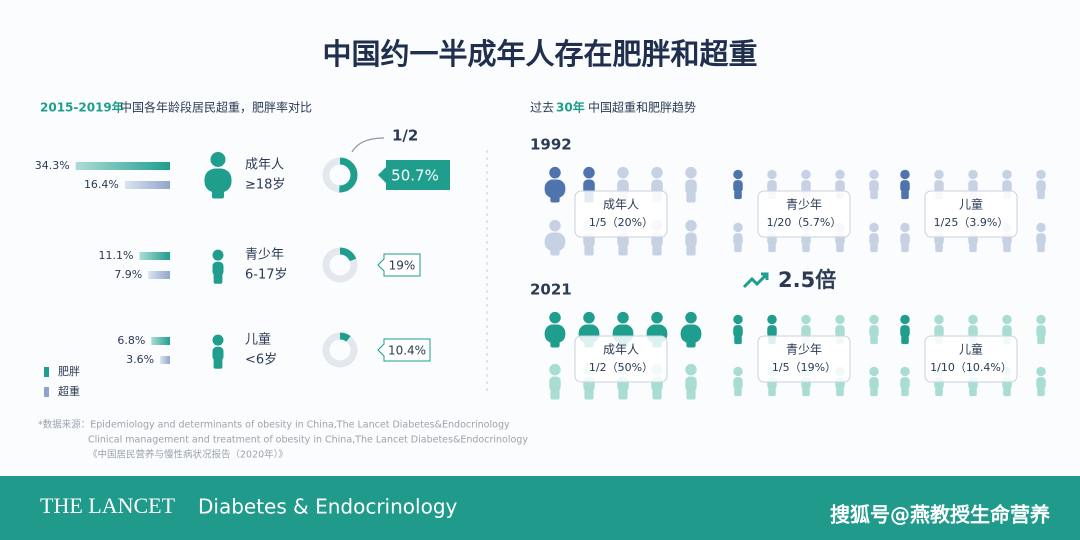 The image size is (1080, 540). I want to click on group-ratio: 1/25（3.9%）, so click(971, 222).